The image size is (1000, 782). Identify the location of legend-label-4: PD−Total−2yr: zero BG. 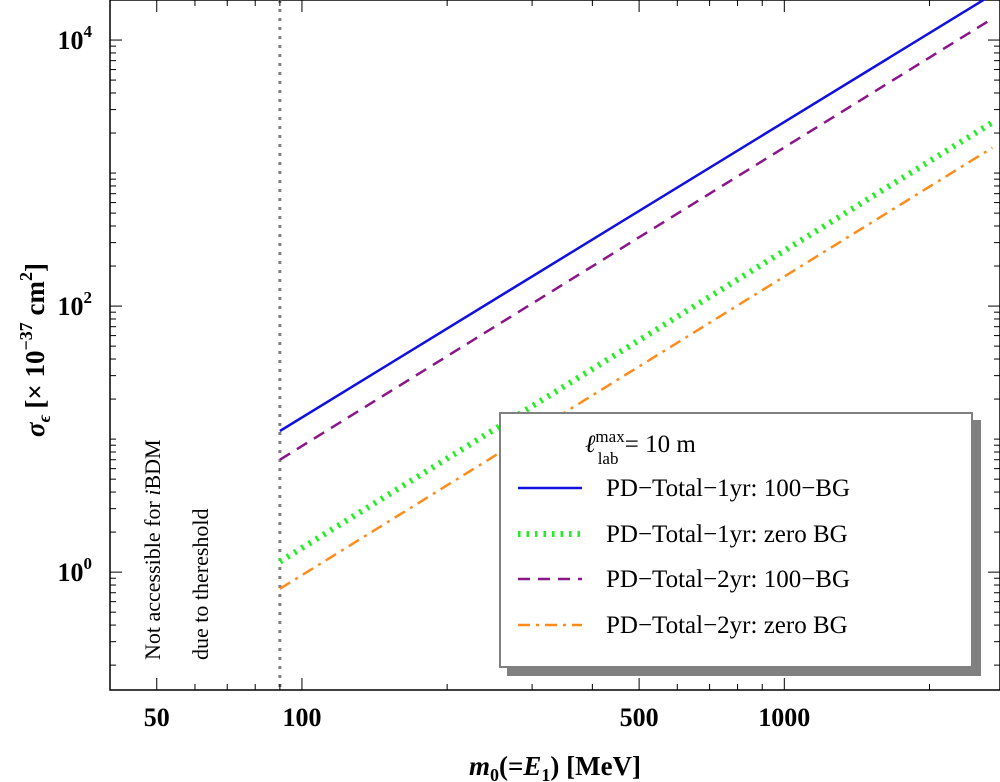
(727, 625).